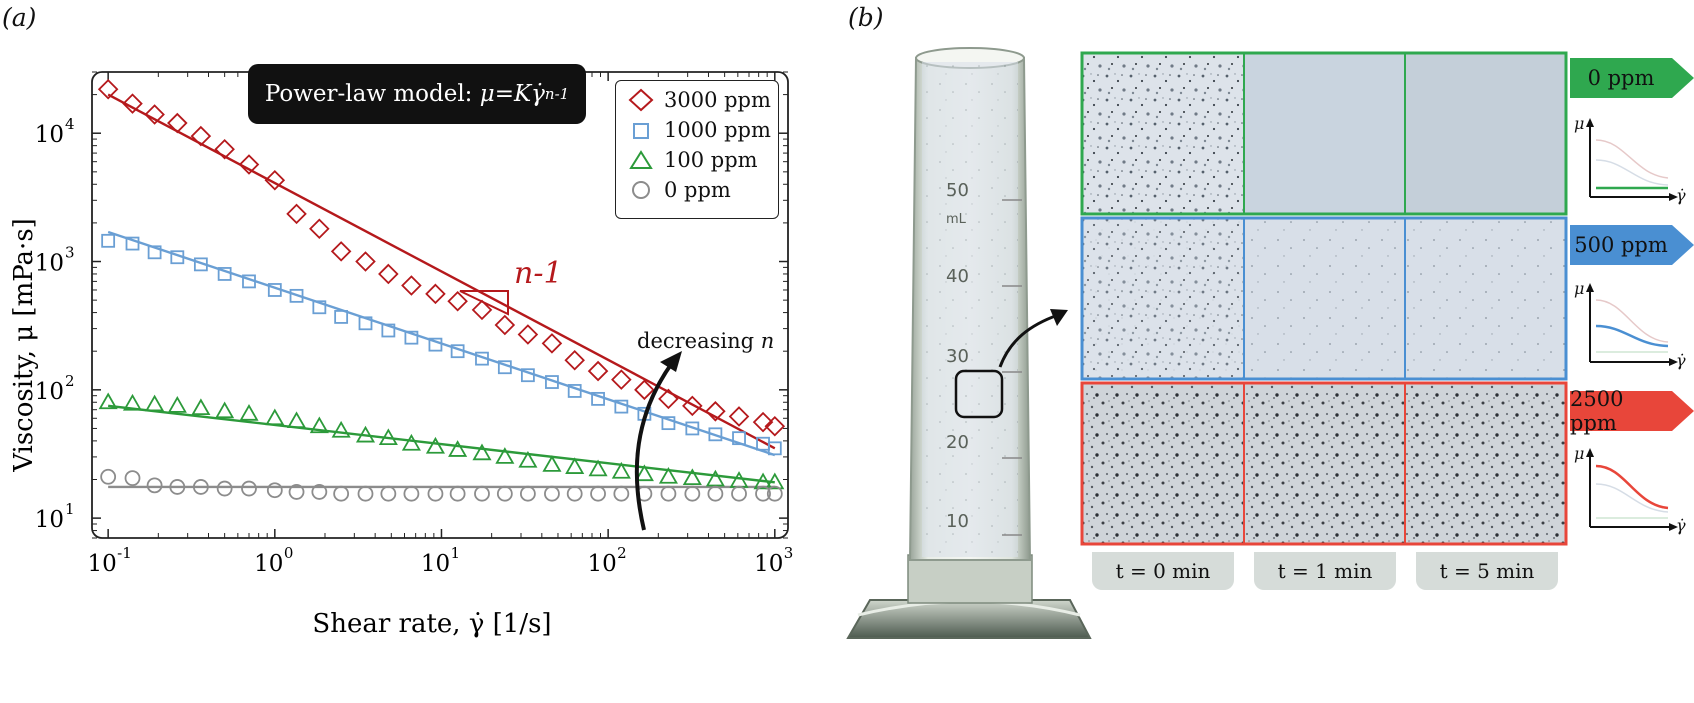  I want to click on x-tick-exponent: 0, so click(289, 553).